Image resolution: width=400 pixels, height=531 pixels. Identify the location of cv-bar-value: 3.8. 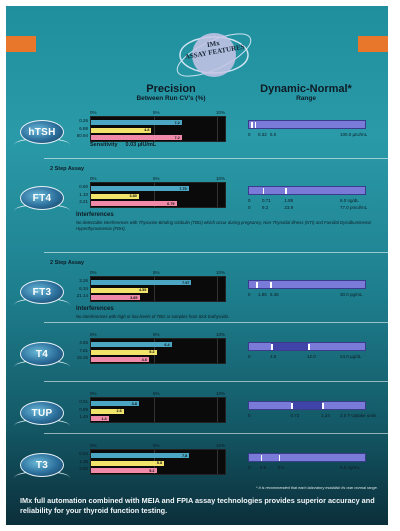
(134, 403).